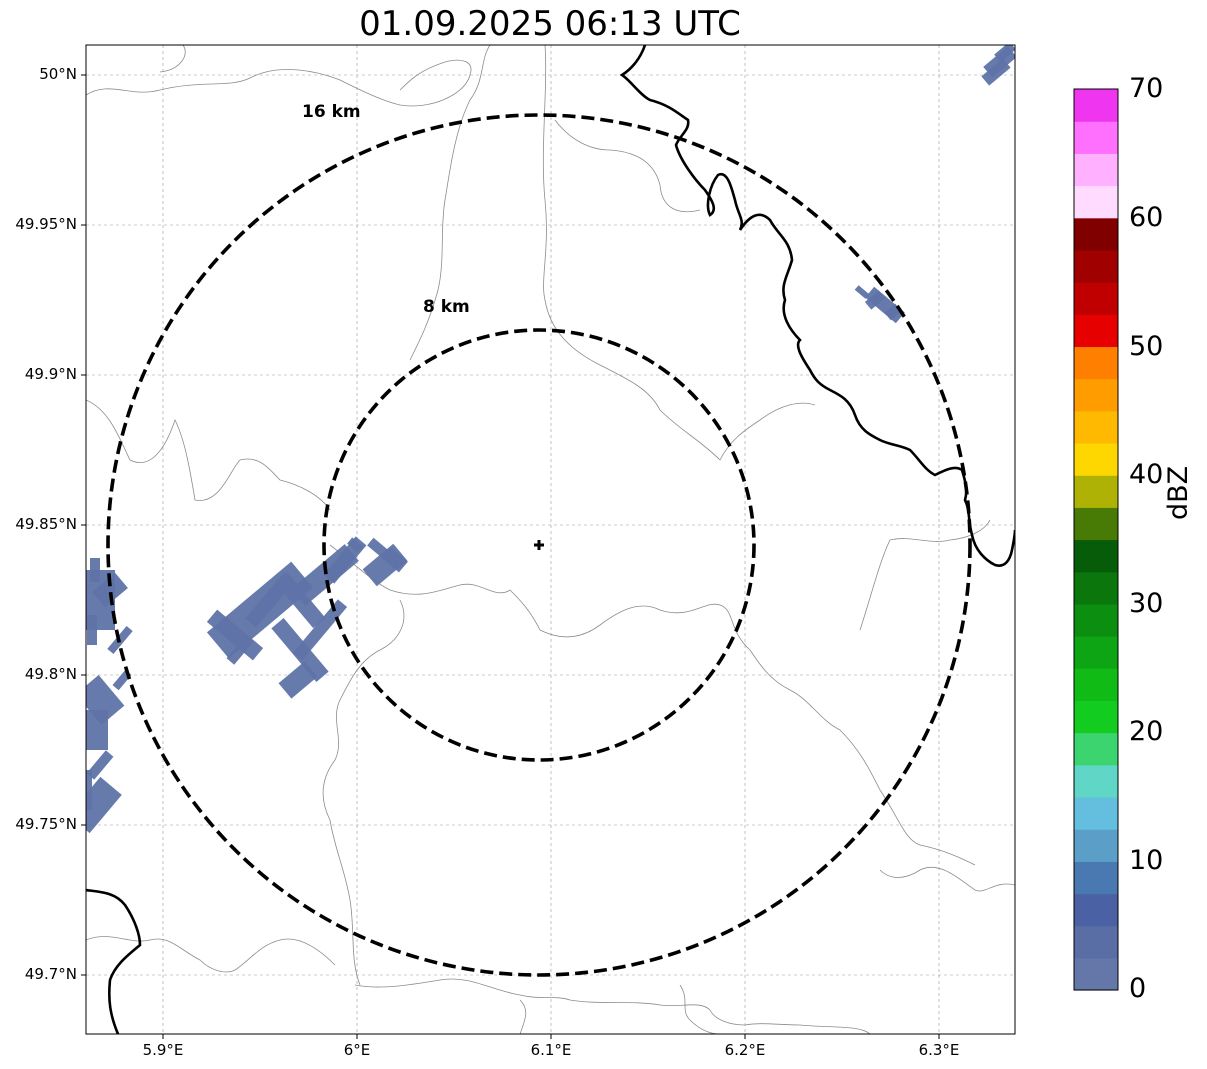  What do you see at coordinates (1146, 860) in the screenshot?
I see `colorbar-tick-6: 10` at bounding box center [1146, 860].